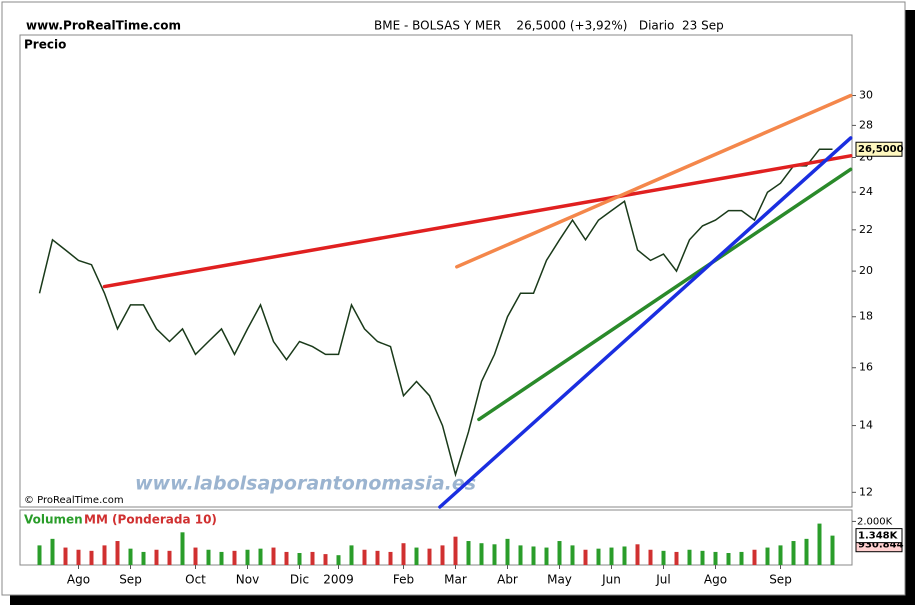 This screenshot has width=919, height=616. Describe the element at coordinates (195, 580) in the screenshot. I see `x-tick-label: Oct` at that location.